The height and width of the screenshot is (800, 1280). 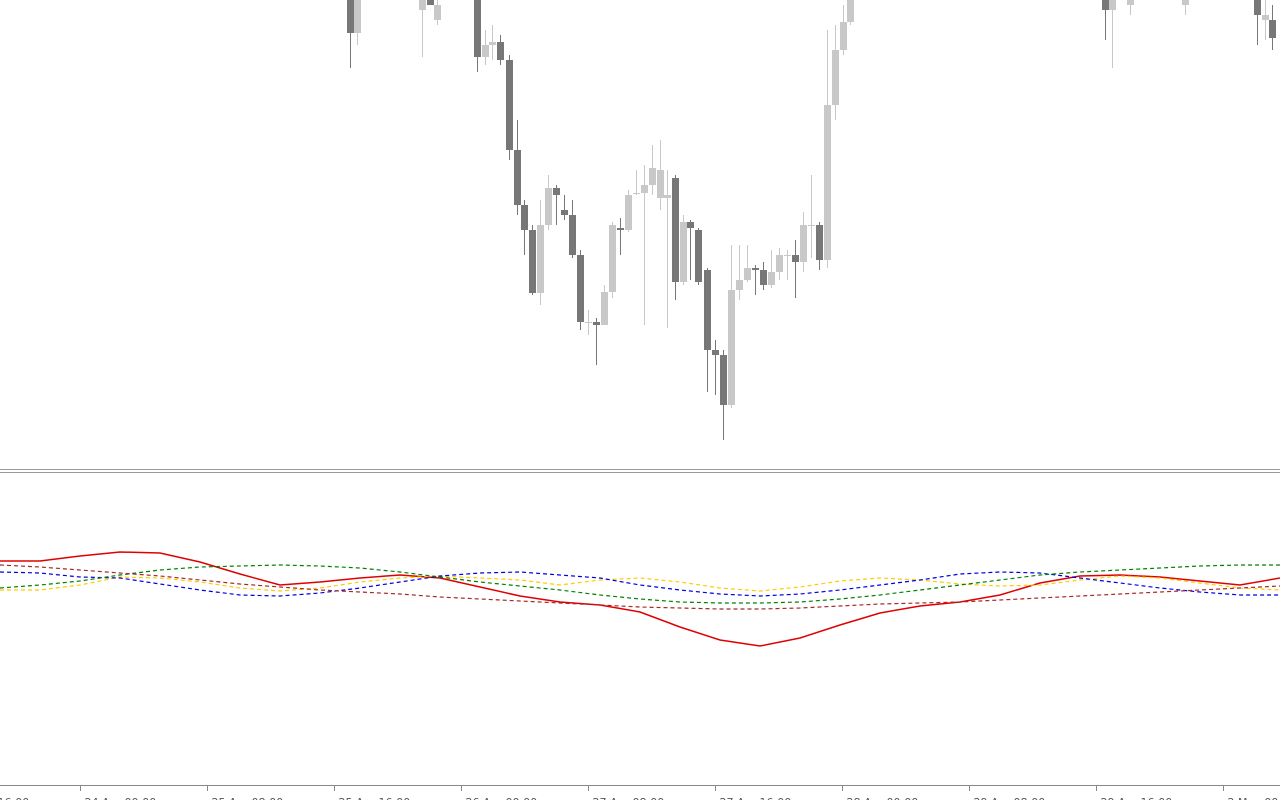 What do you see at coordinates (502, 798) in the screenshot?
I see `x-tick-label: 26 Apr 00:00` at bounding box center [502, 798].